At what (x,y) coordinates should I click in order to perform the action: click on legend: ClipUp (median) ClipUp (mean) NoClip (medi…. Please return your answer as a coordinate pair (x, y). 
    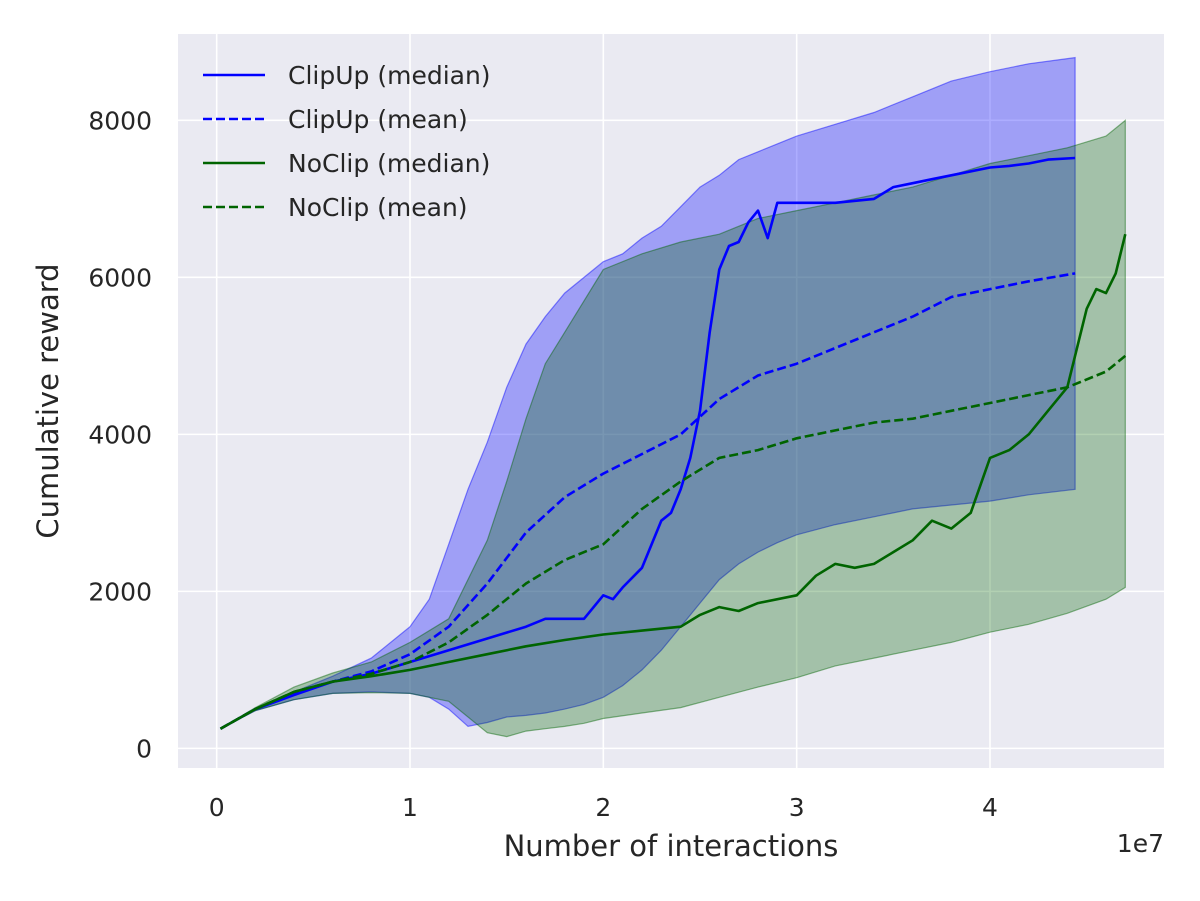
    Looking at the image, I should click on (347, 141).